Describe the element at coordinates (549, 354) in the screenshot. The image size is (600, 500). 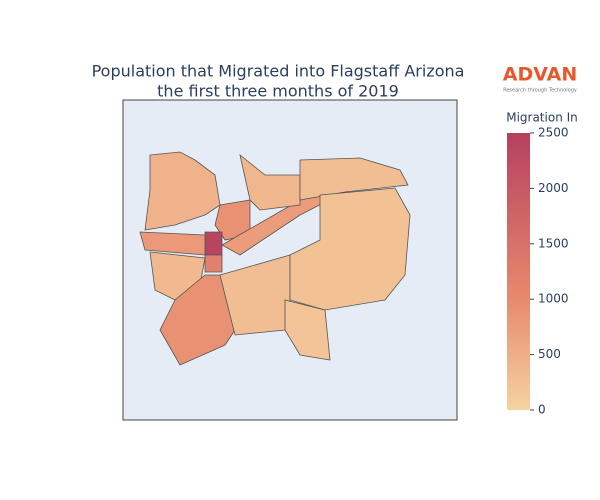
I see `colorbar-tick-label: 500` at that location.